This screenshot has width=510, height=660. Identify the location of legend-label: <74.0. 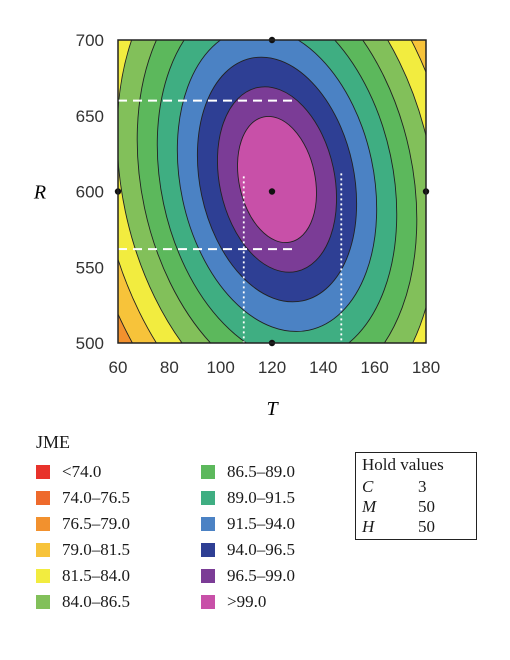
(82, 471).